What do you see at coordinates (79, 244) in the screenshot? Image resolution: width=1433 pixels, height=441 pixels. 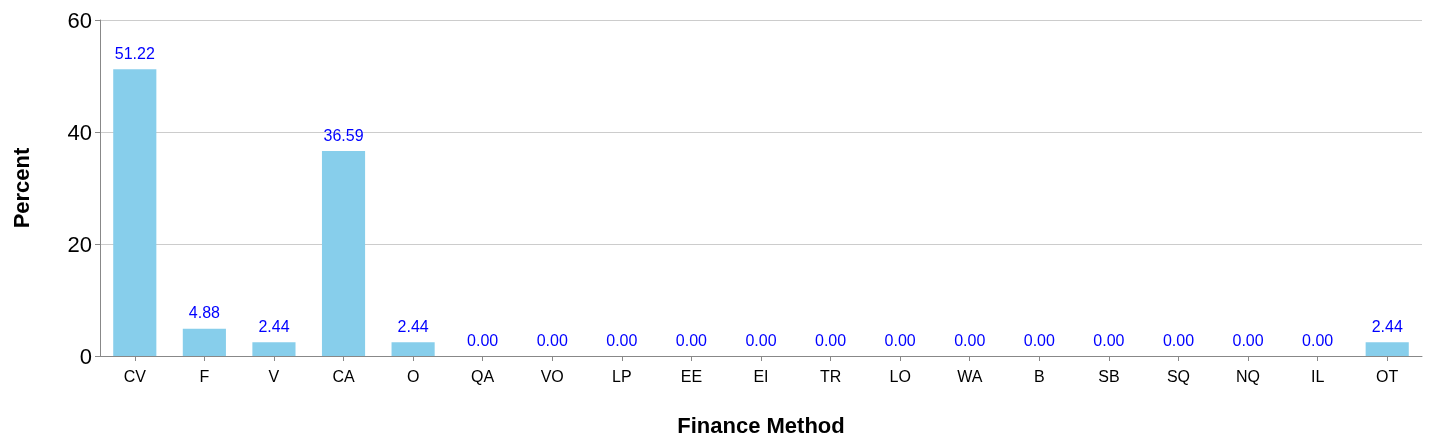 I see `y-tick-label: 20` at bounding box center [79, 244].